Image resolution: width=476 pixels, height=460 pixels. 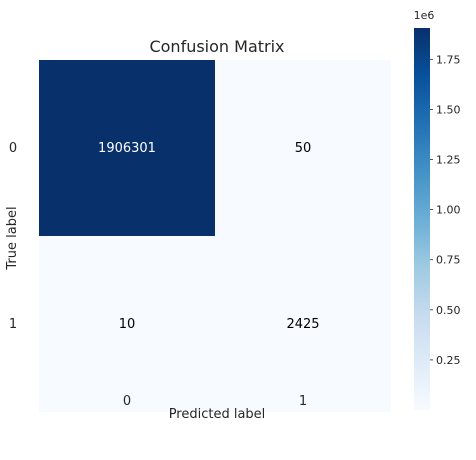 What do you see at coordinates (448, 360) in the screenshot?
I see `colorbar-tick-label: 0.25` at bounding box center [448, 360].